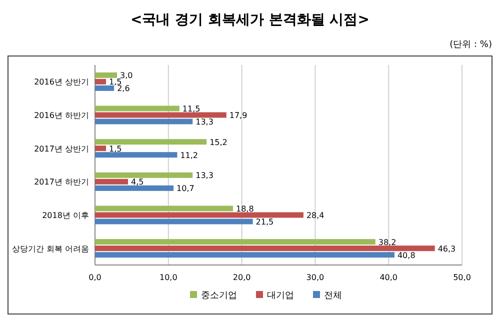 The width and height of the screenshot is (500, 321). What do you see at coordinates (462, 277) in the screenshot?
I see `x-tick-label: 50,0` at bounding box center [462, 277].